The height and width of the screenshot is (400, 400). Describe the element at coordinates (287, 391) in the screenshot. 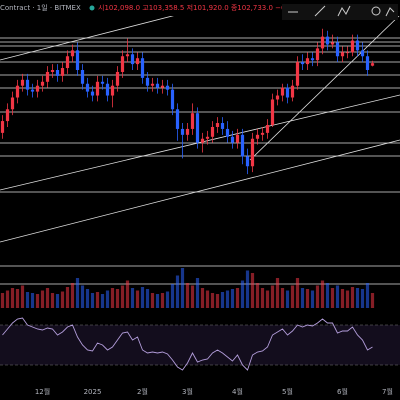

I see `x-tick-label: 5월` at that location.